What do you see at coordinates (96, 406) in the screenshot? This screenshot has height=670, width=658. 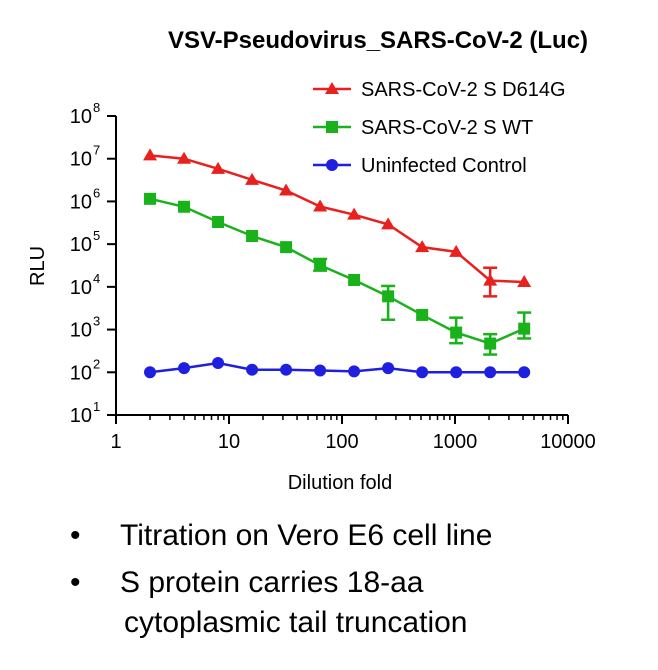 I see `y-tick-exponent: 1` at bounding box center [96, 406].